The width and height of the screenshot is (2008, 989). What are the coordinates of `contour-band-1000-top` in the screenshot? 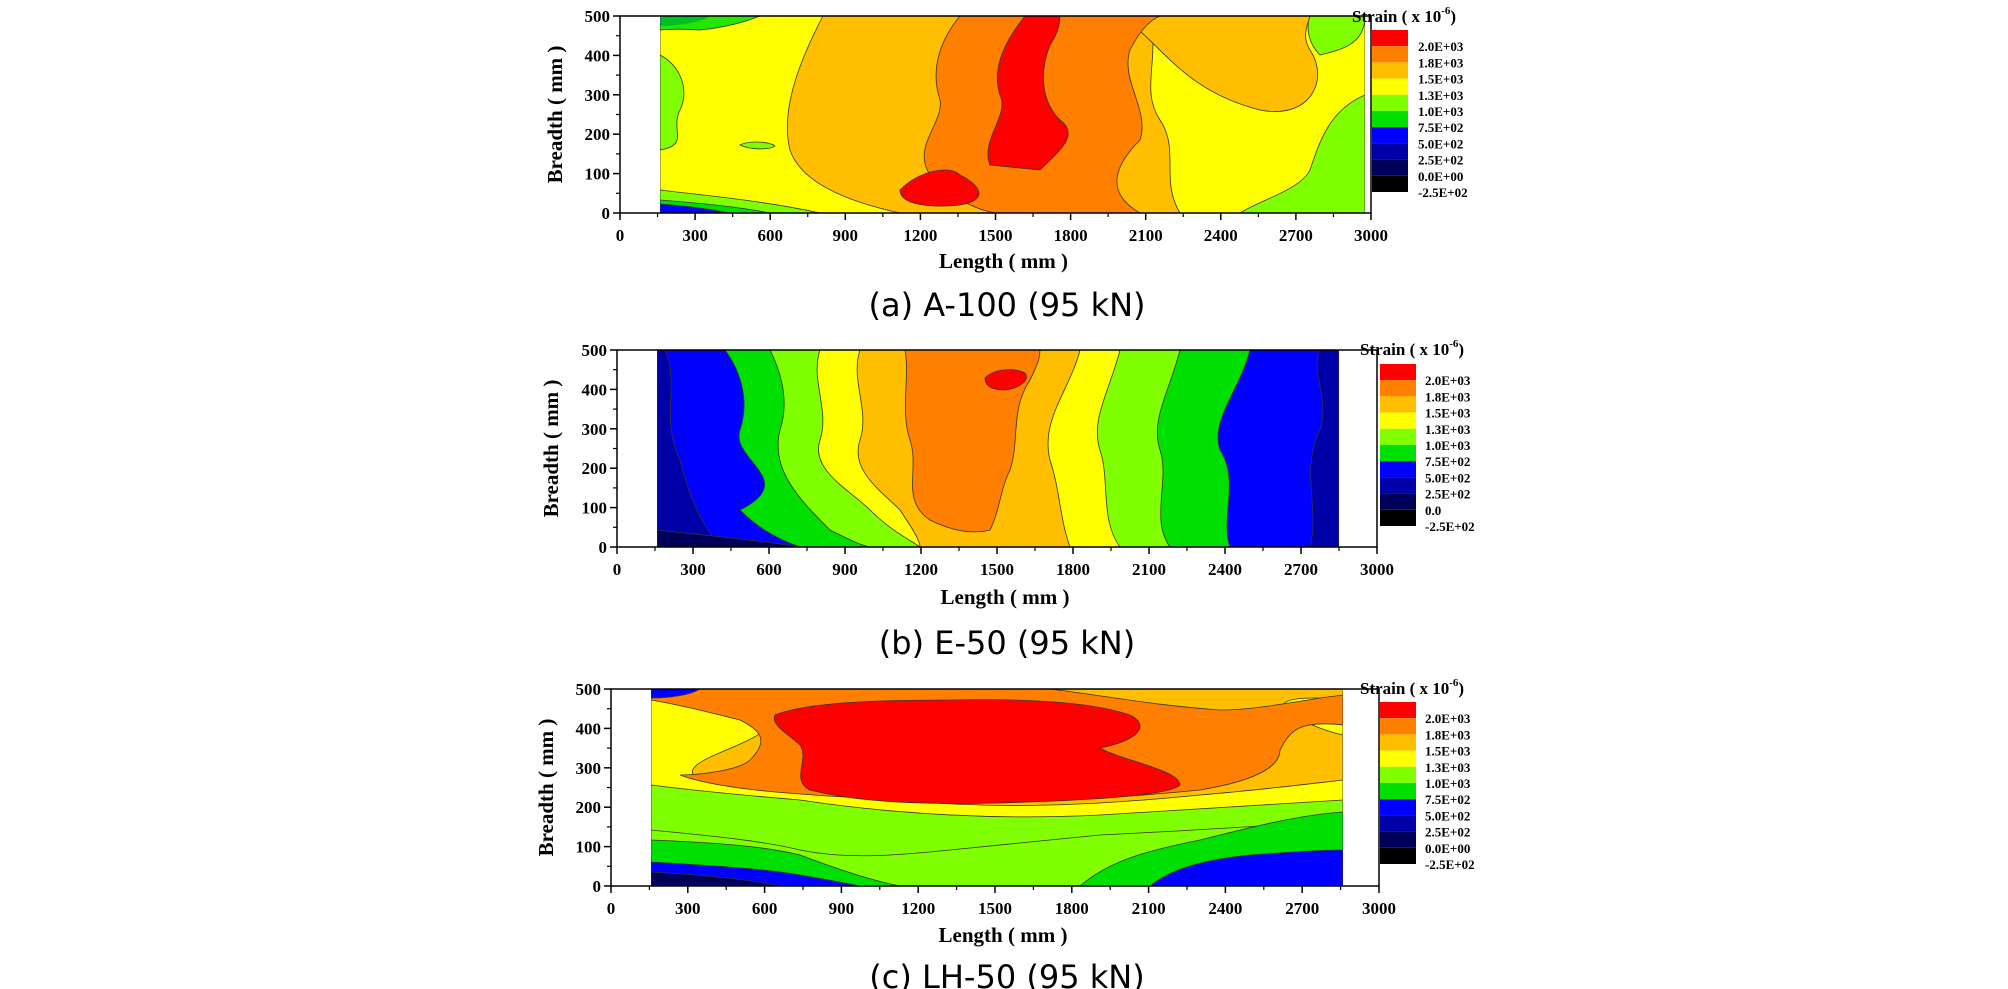 It's located at (710, 23).